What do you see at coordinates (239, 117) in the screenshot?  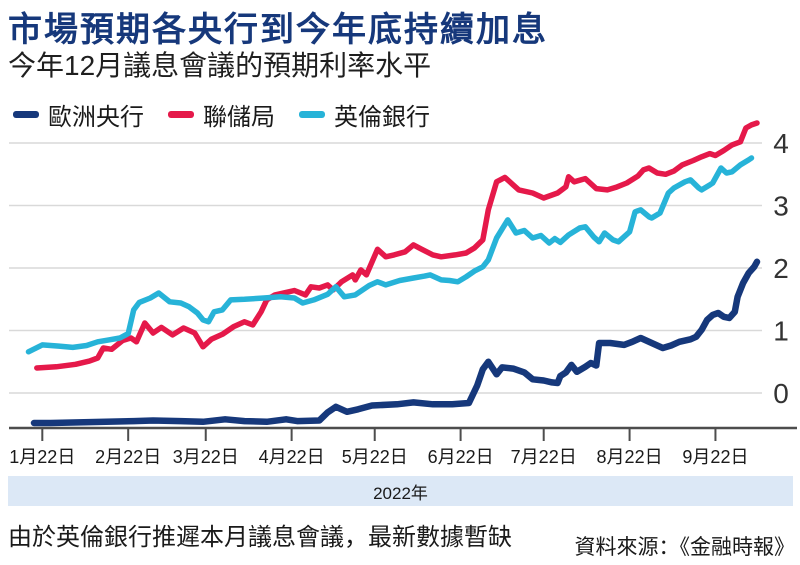 I see `legend-label-fed: 聯儲局` at bounding box center [239, 117].